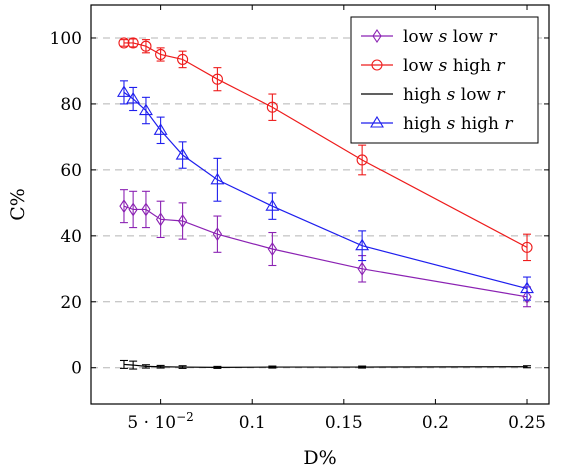 The image size is (562, 473). I want to click on legend-item: high s low r, so click(433, 95).